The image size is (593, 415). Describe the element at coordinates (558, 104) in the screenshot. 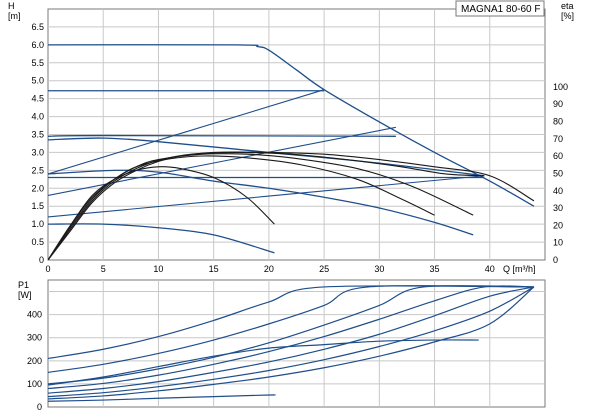

I see `efficiency-tick-label: 90` at that location.